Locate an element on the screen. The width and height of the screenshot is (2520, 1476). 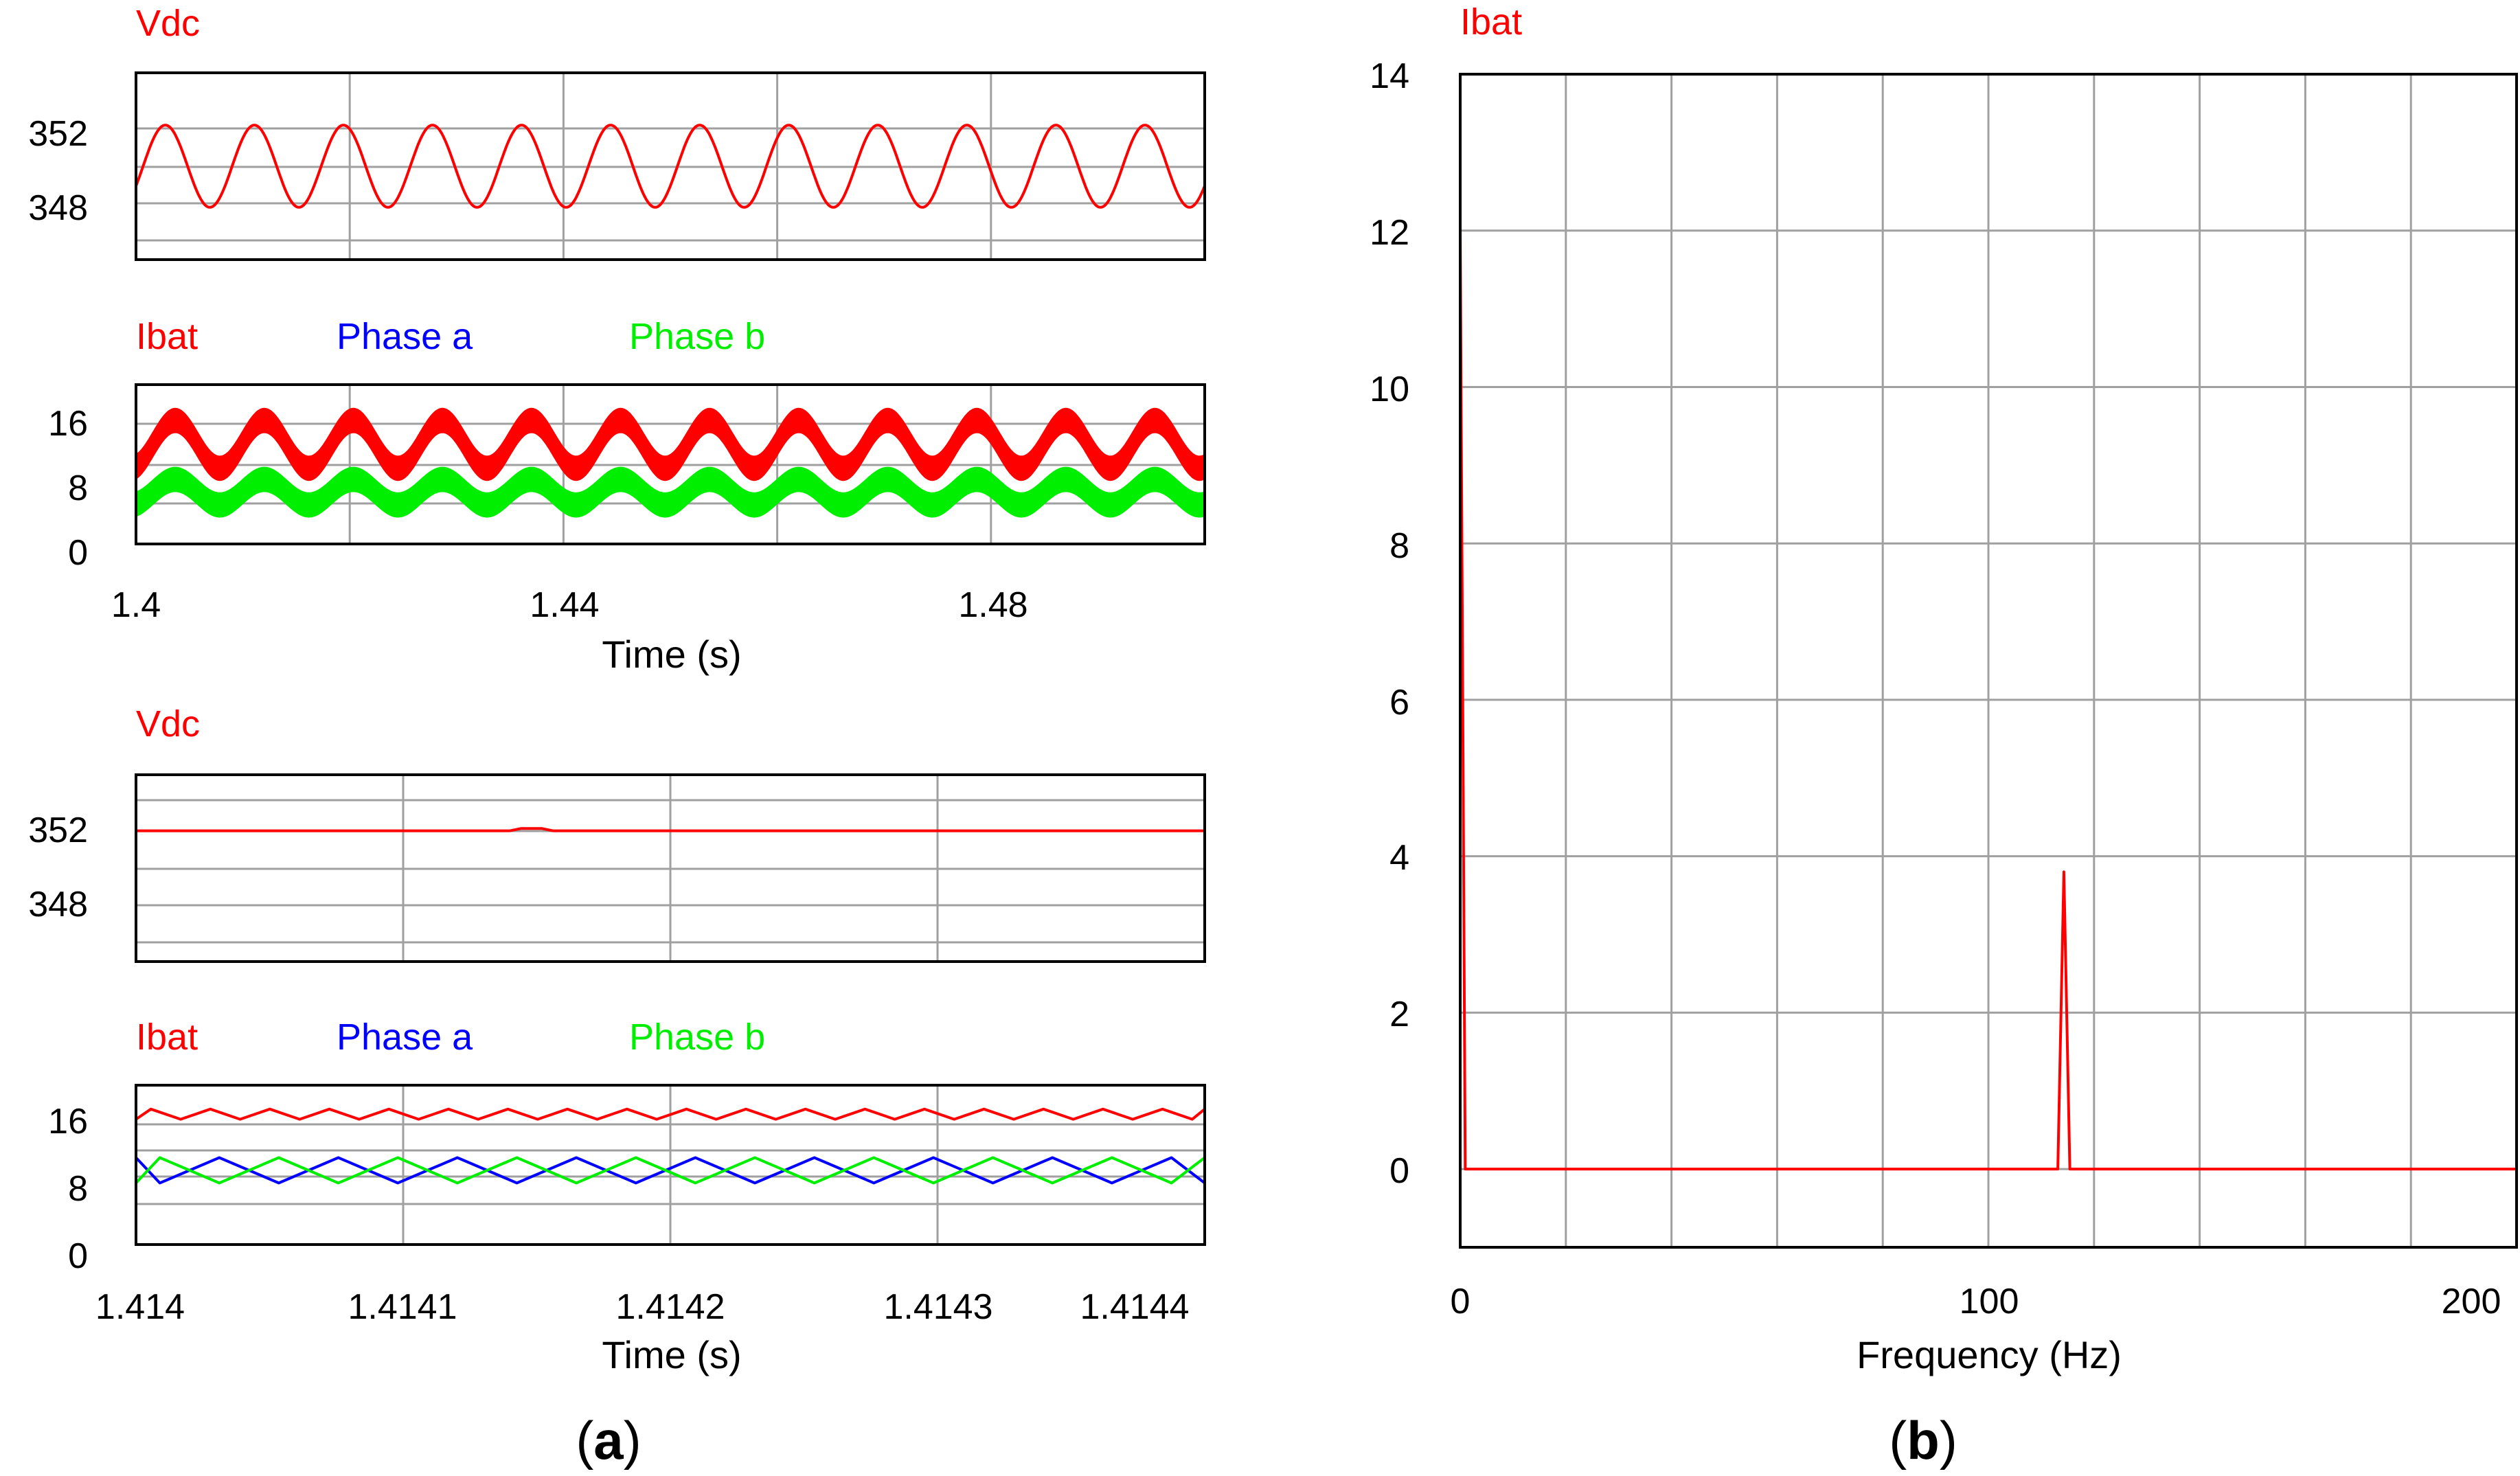
a1-marks is located at coordinates (670, 166).